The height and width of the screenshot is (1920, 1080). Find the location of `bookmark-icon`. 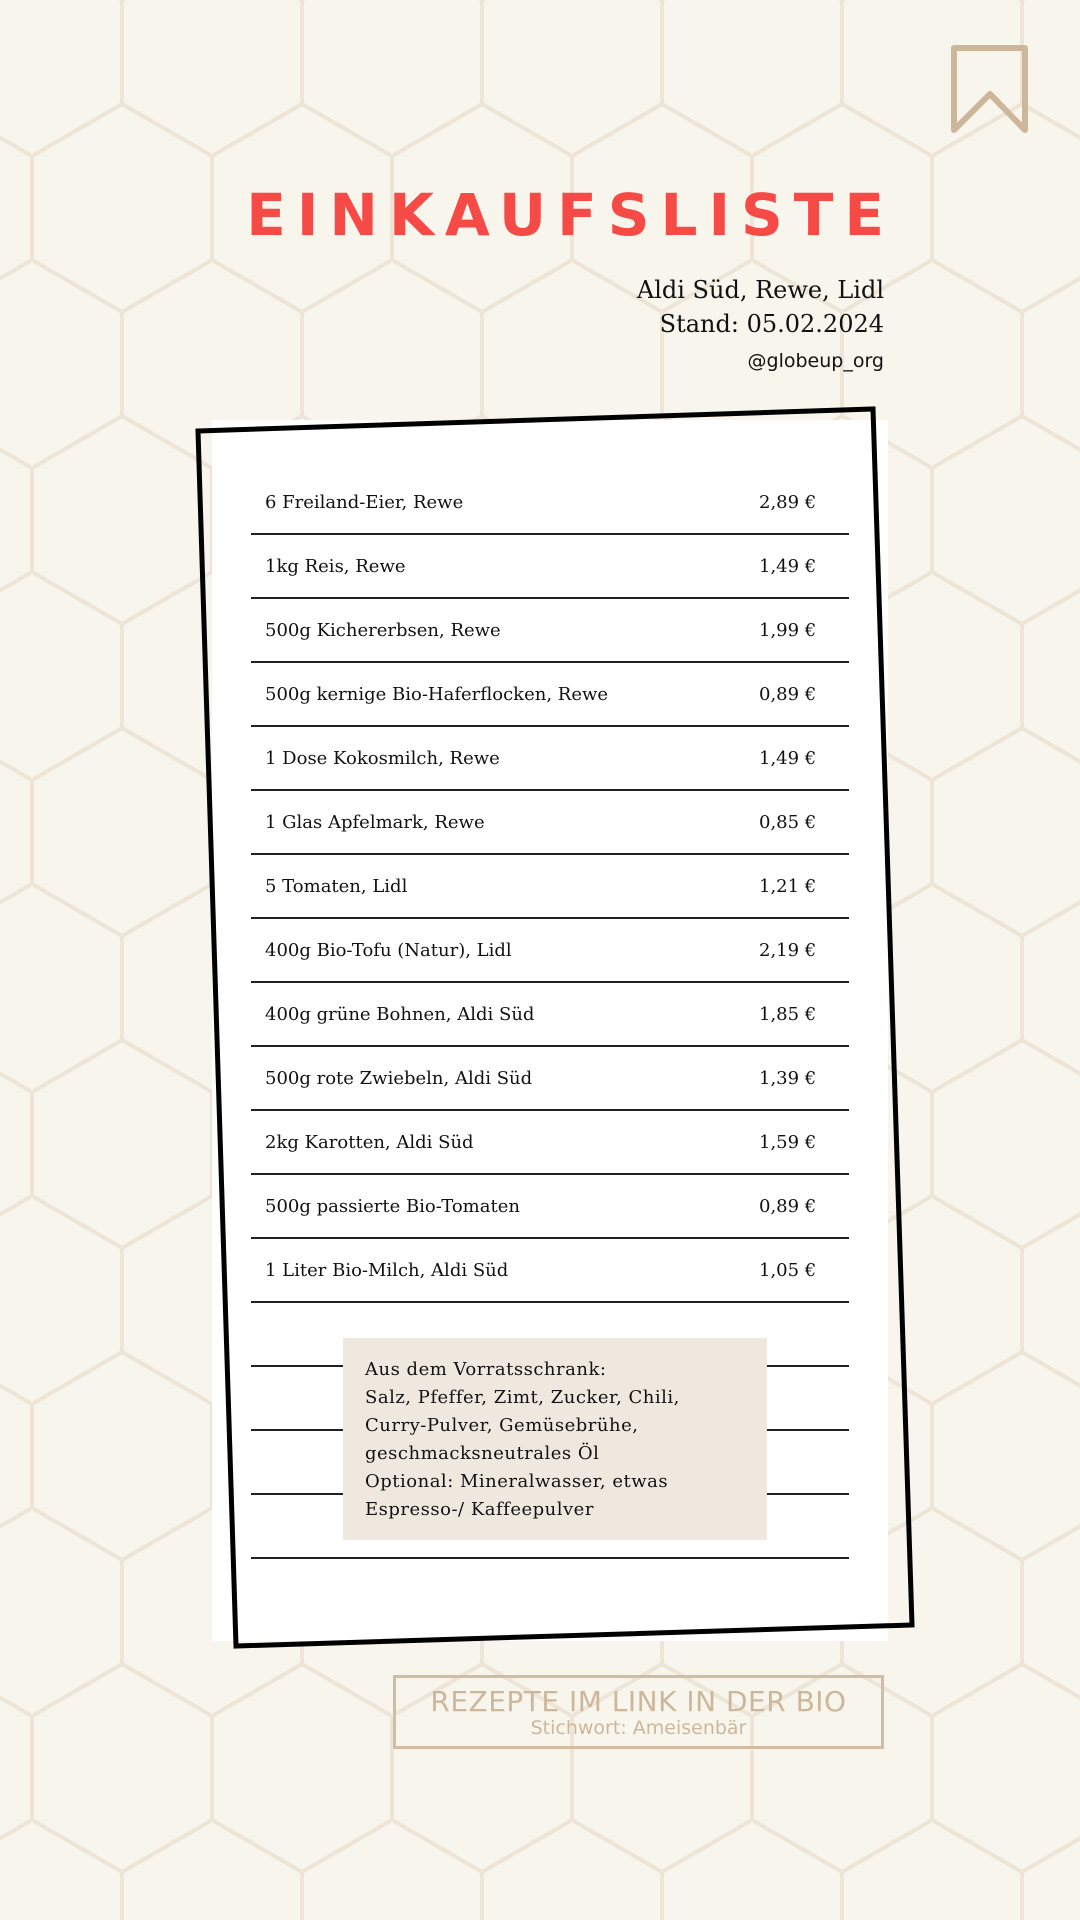

bookmark-icon is located at coordinates (989, 89).